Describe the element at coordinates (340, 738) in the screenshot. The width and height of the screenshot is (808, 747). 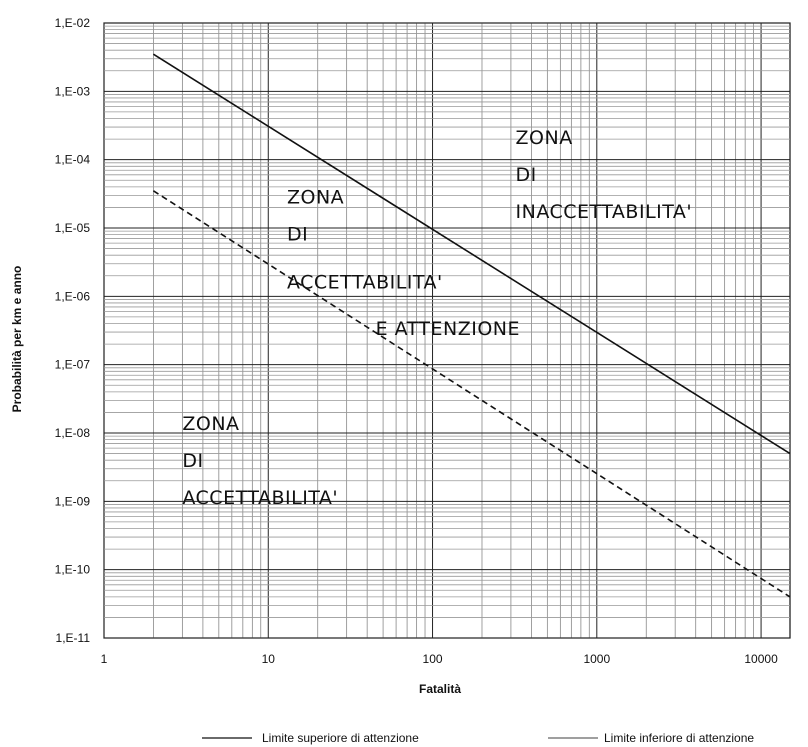
I see `legend-label-upper: Limite superiore di attenzione` at that location.